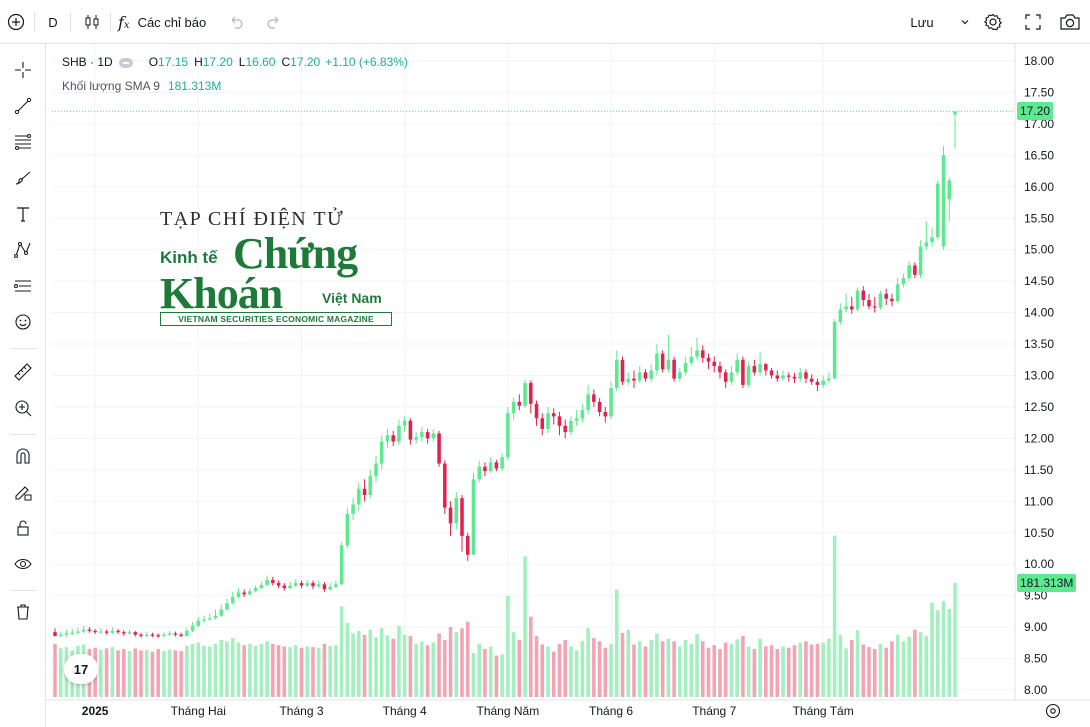  What do you see at coordinates (23, 286) in the screenshot?
I see `forecast-icon` at bounding box center [23, 286].